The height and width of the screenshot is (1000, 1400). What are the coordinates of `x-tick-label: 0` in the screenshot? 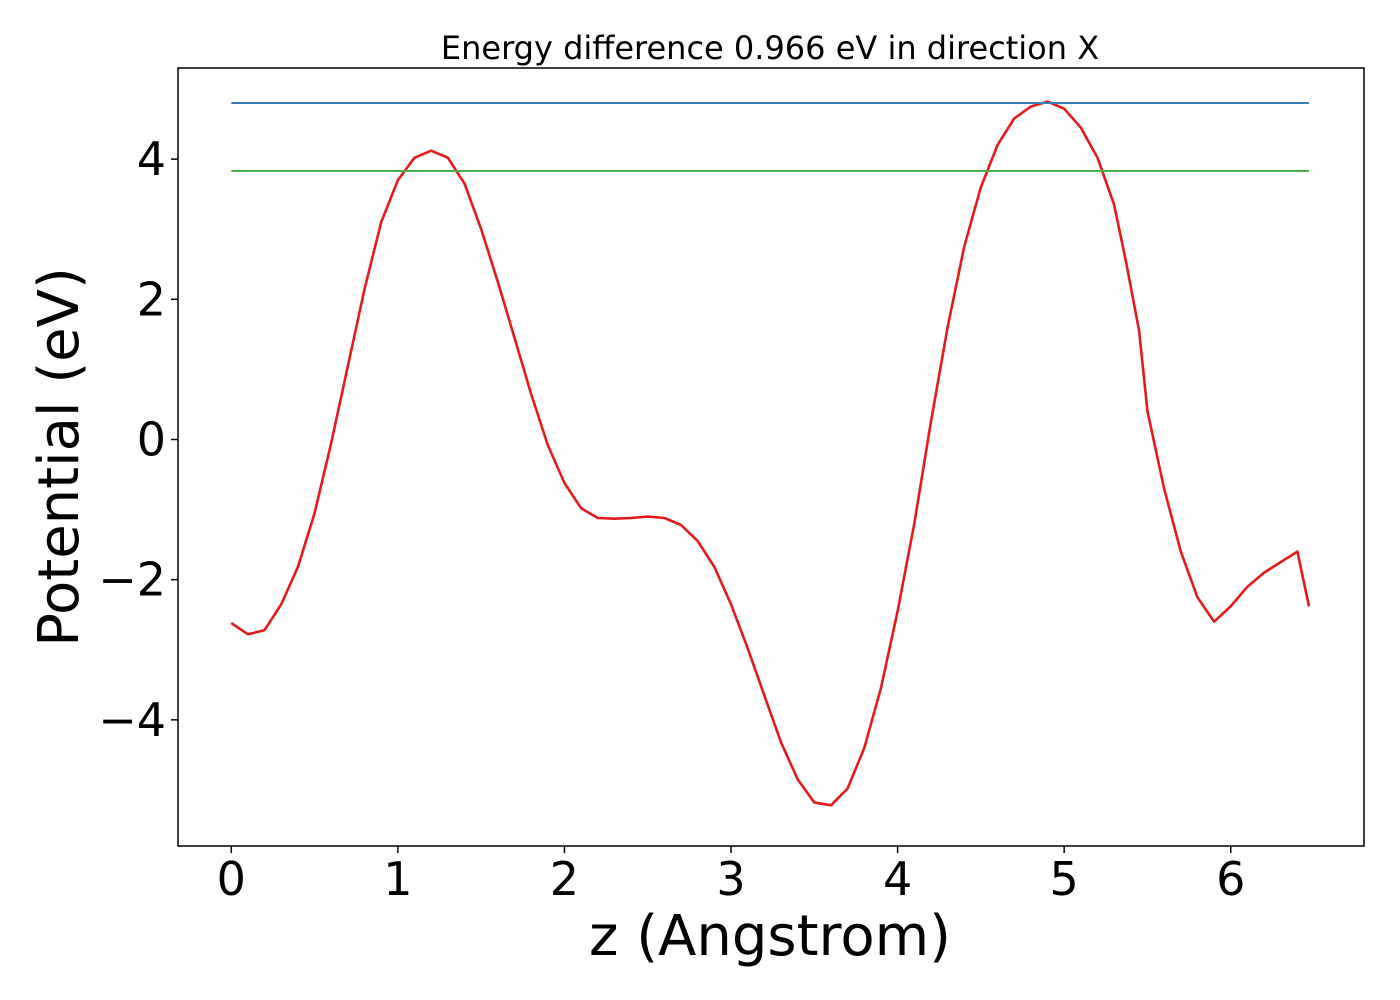 It's located at (231, 879).